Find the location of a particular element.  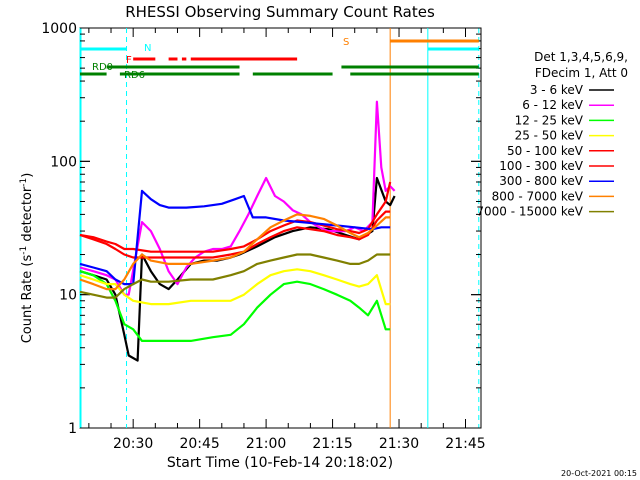

ylabel-sup2: -1 is located at coordinates (24, 182).